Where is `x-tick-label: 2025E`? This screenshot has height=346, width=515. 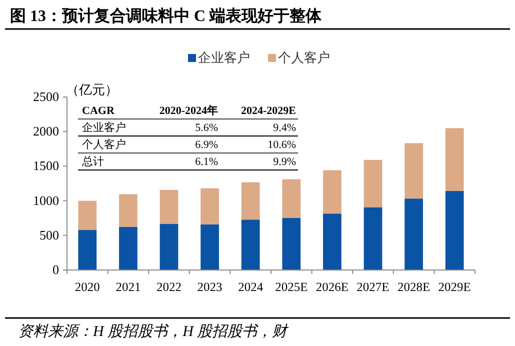
x-tick-label: 2025E is located at coordinates (291, 287).